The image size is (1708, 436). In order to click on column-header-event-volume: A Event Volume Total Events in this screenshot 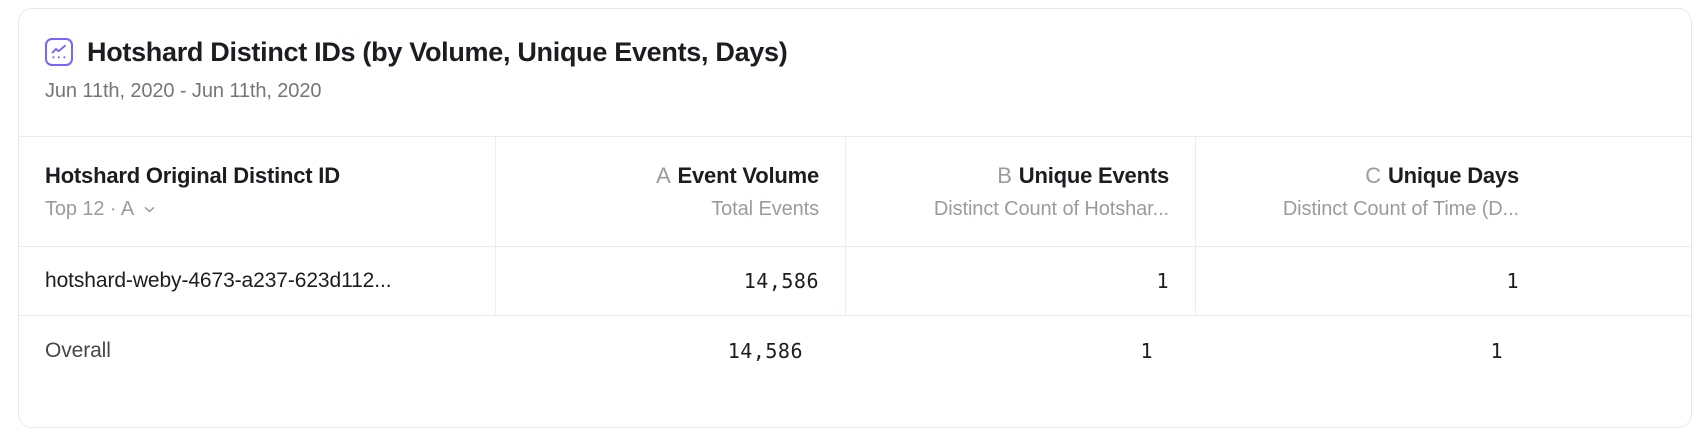, I will do `click(670, 191)`.